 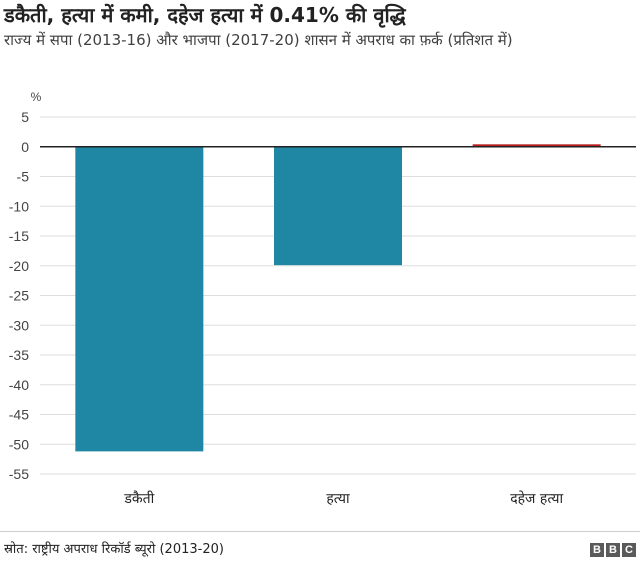 I want to click on y-tick-label: -55, so click(x=19, y=474).